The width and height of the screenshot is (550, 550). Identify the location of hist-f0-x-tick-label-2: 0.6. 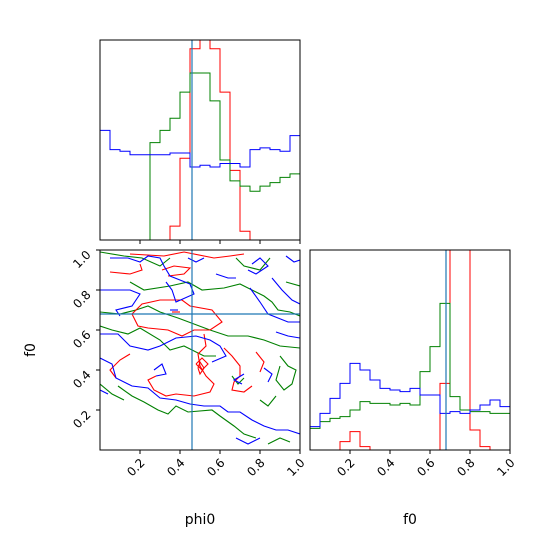
(425, 467).